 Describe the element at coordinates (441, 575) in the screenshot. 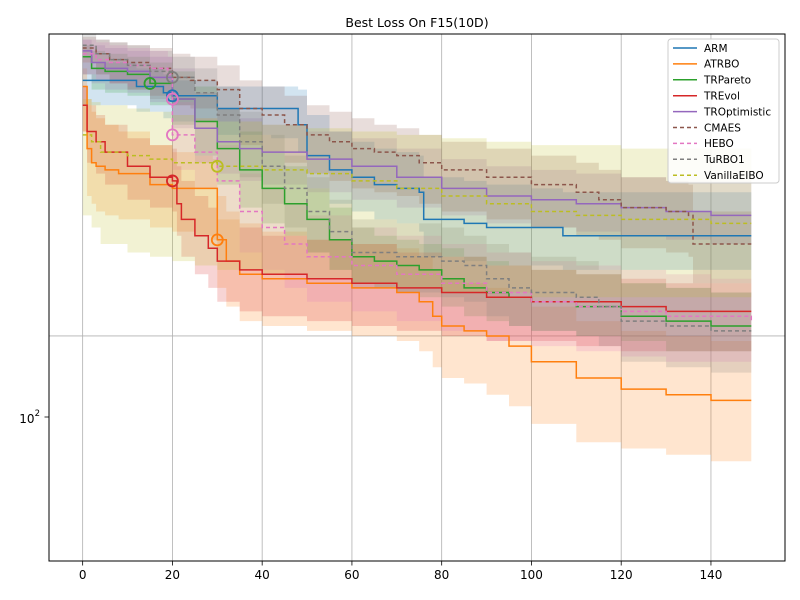

I see `x-tick-label: 80` at that location.